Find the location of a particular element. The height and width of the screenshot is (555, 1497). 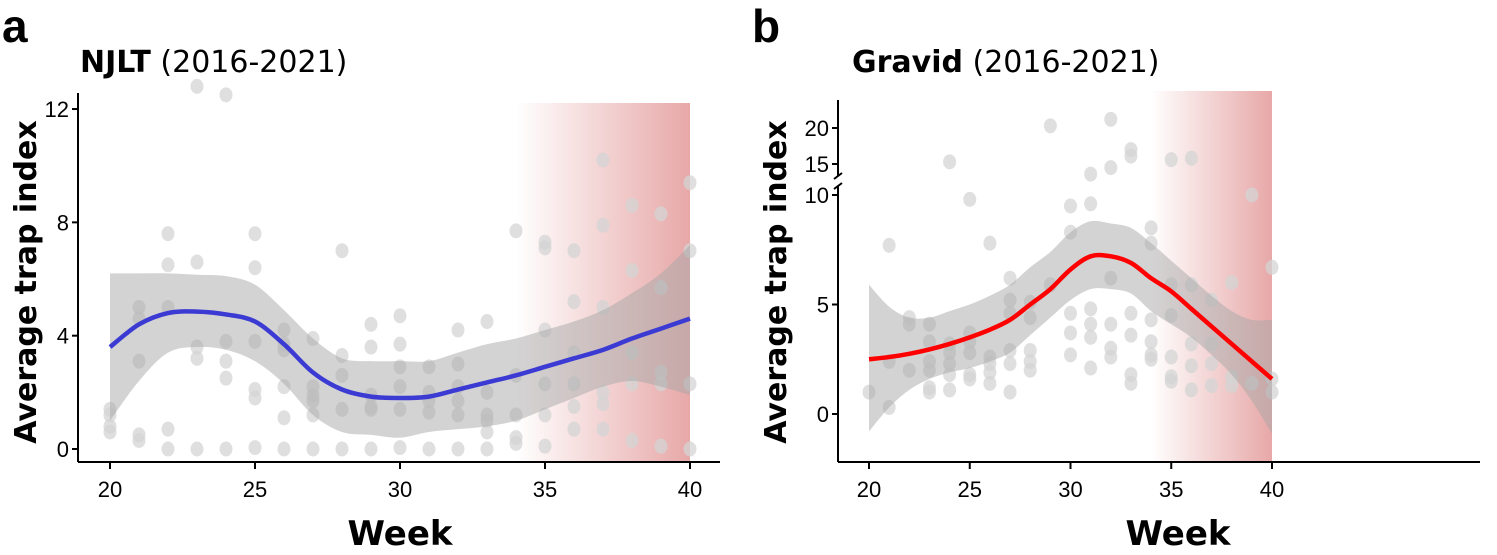

chart-title: Gravid (2016-2021) is located at coordinates (1005, 62).